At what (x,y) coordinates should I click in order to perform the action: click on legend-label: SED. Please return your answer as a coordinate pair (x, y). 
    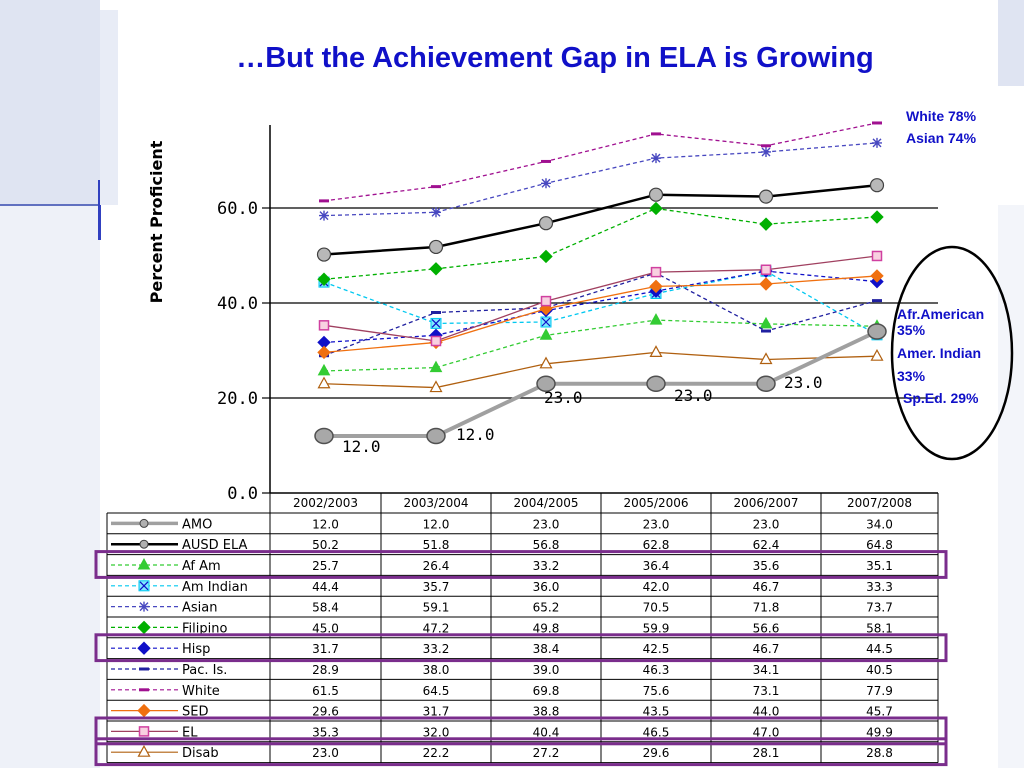
    Looking at the image, I should click on (195, 712).